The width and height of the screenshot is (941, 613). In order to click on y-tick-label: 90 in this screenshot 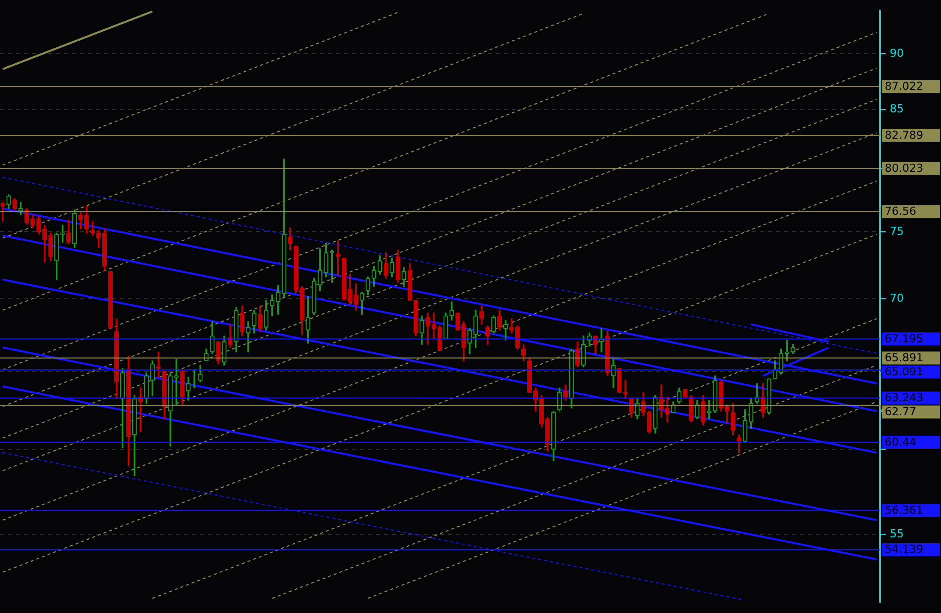, I will do `click(897, 53)`.